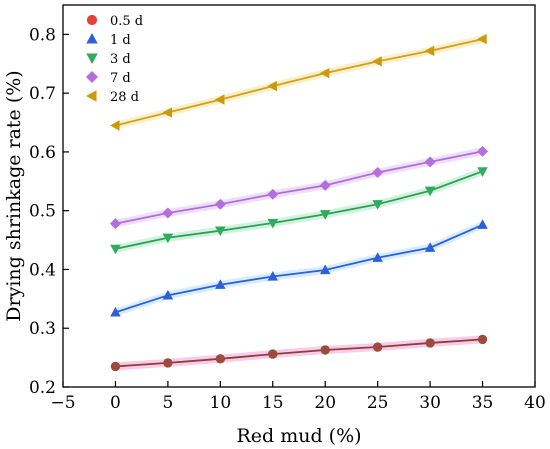 This screenshot has width=550, height=449. Describe the element at coordinates (42, 212) in the screenshot. I see `y-tick-label-3: 0.5` at that location.